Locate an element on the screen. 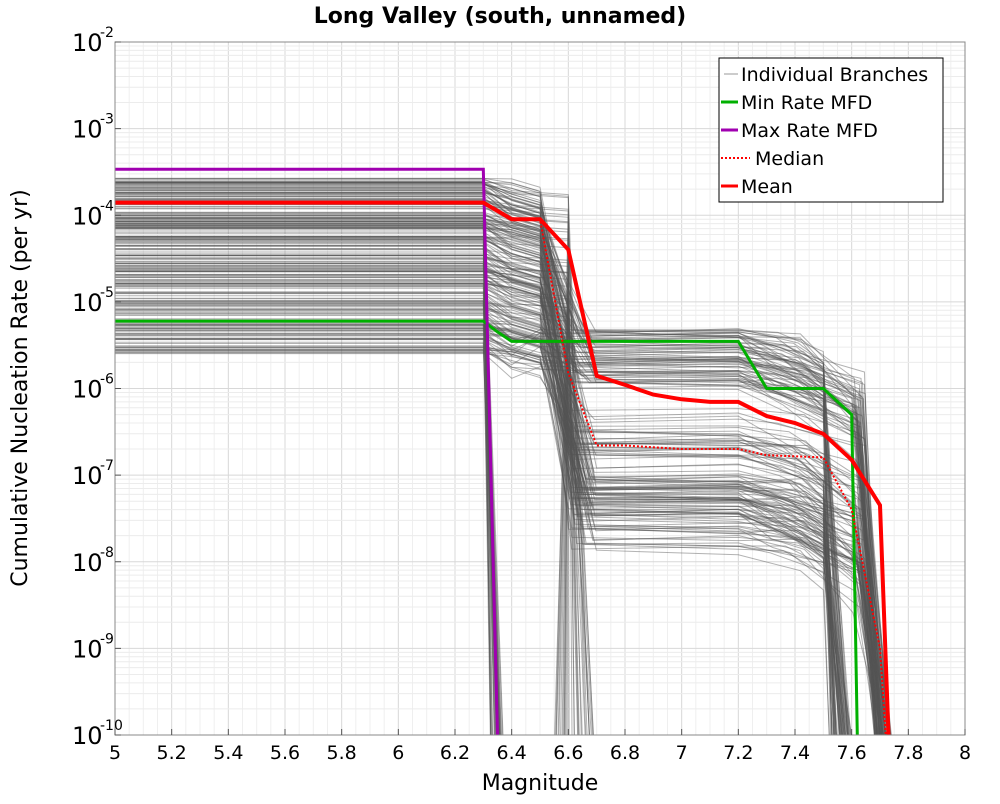 The width and height of the screenshot is (1000, 804). y-tick-exponent: -7 is located at coordinates (107, 466).